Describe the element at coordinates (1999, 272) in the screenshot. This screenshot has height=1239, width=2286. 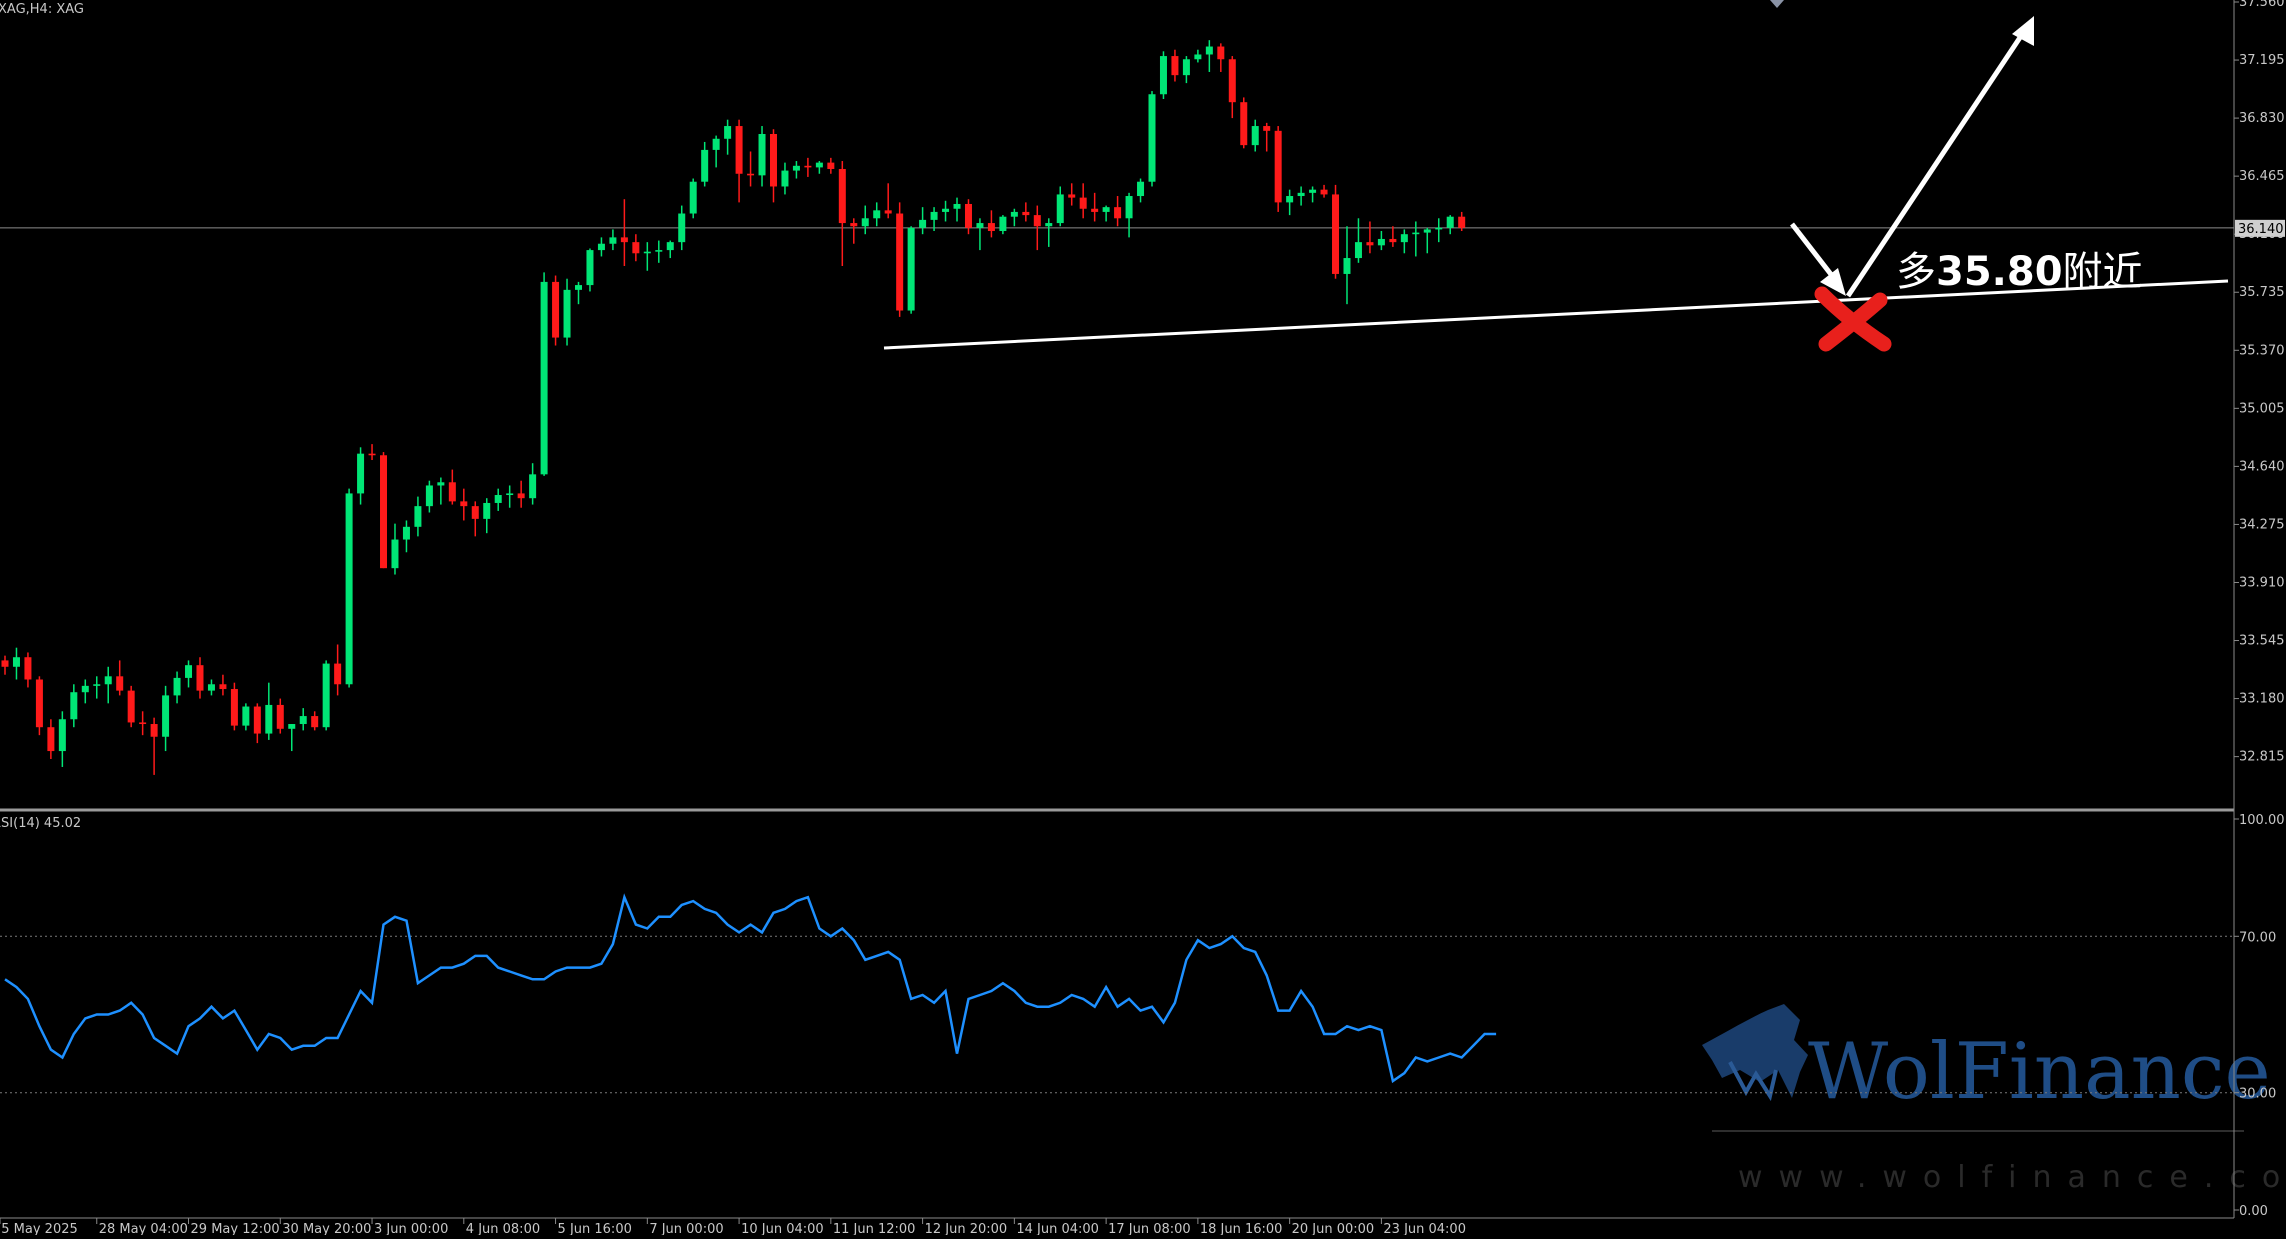
I see `annotation-price: 35.80` at that location.